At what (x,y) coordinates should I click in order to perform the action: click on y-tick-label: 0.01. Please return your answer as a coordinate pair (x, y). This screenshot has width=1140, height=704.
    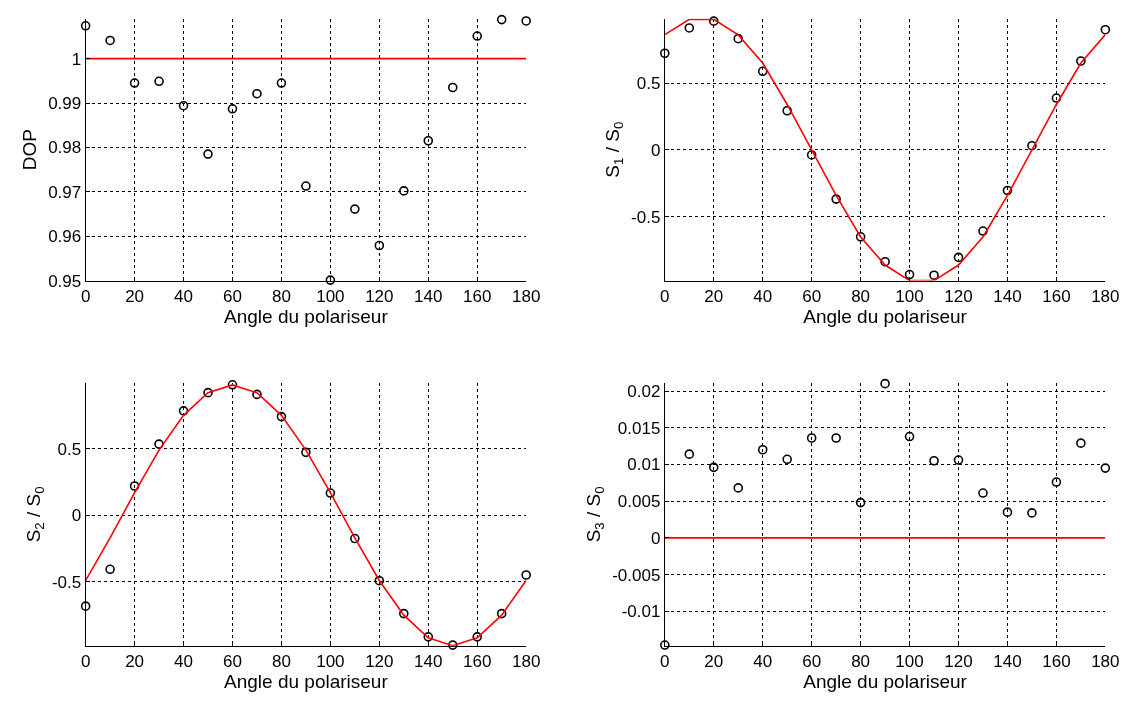
    Looking at the image, I should click on (644, 465).